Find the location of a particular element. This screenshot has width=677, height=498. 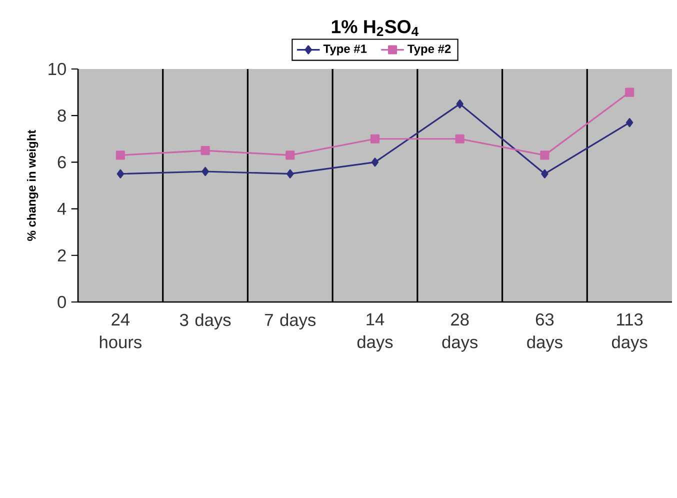

x-tick-label: 113 days is located at coordinates (630, 332).